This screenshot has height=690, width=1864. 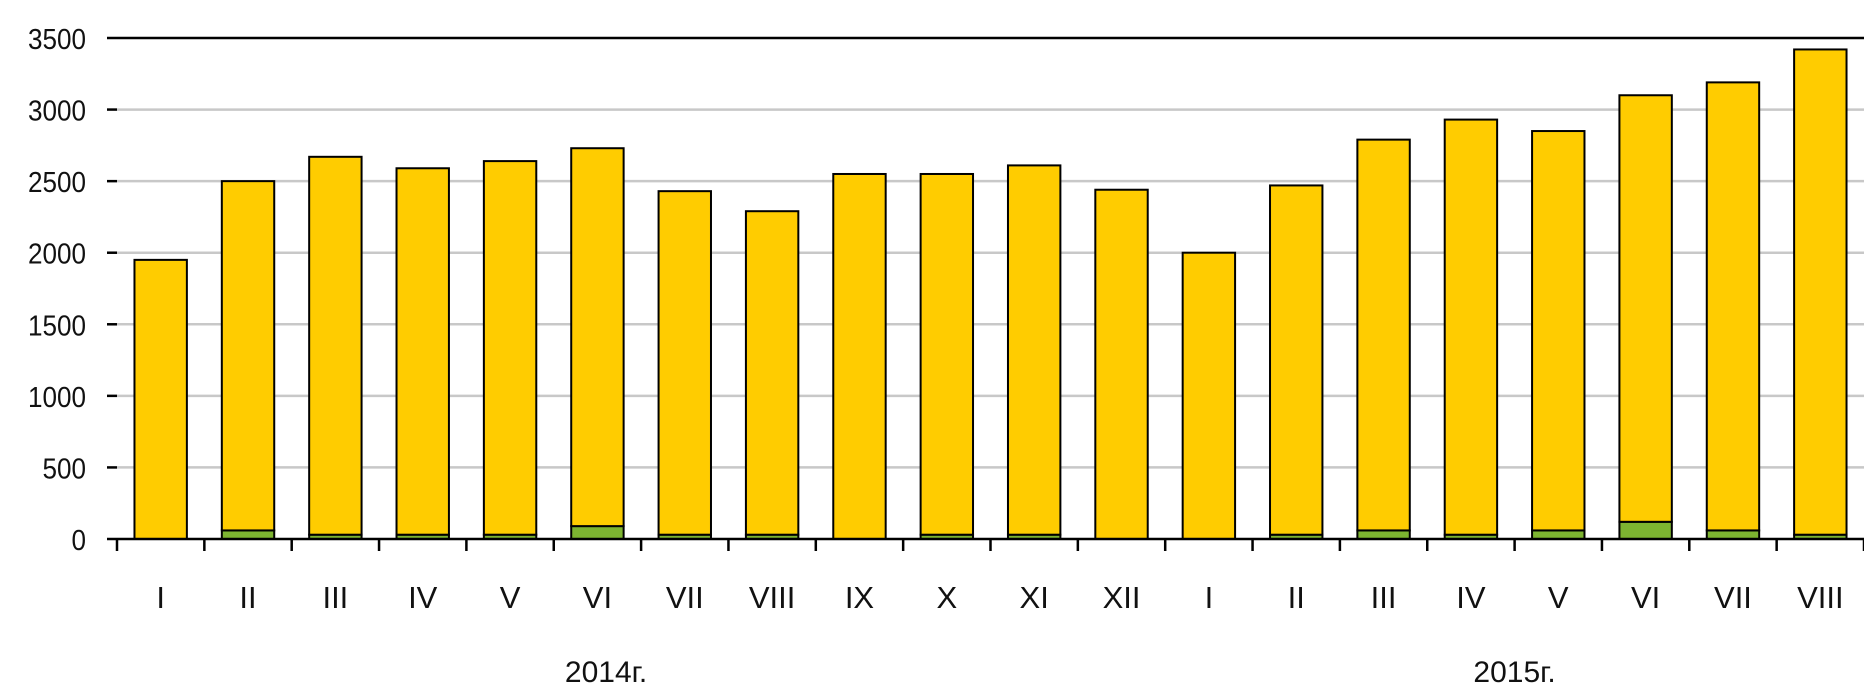 I want to click on x-tick-label: XII, so click(x=1122, y=597).